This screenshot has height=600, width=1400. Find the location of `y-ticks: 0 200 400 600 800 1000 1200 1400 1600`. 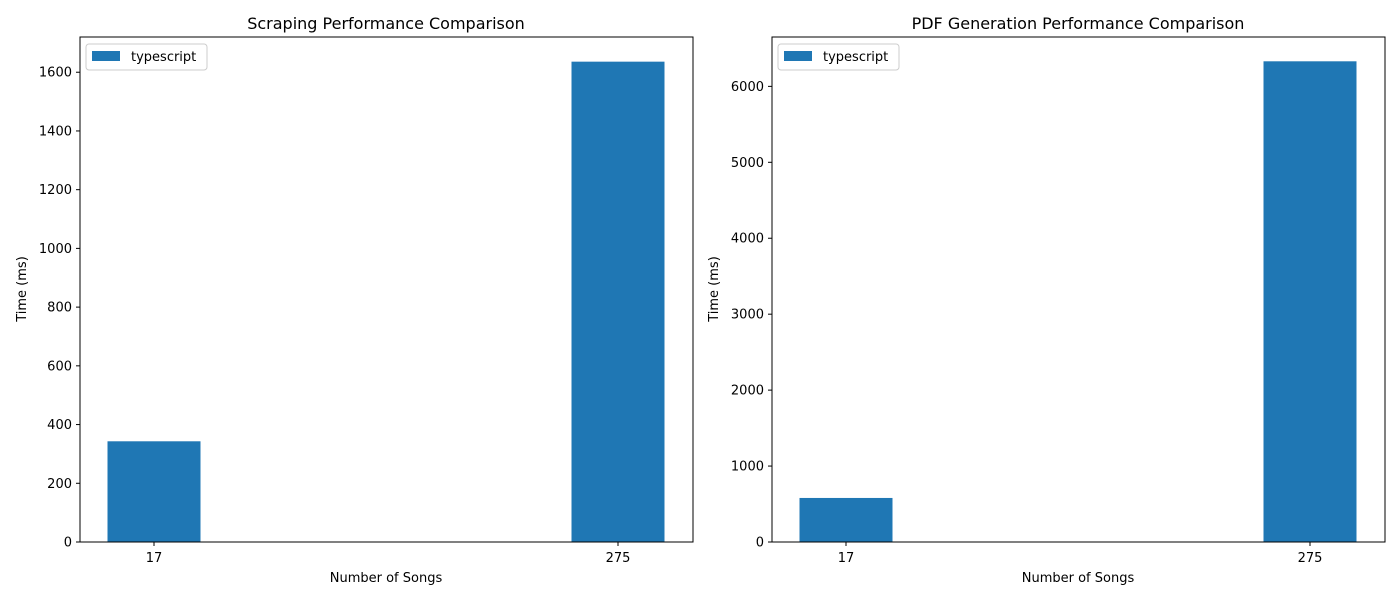

y-ticks: 0 200 400 600 800 1000 1200 1400 1600 is located at coordinates (59, 308).